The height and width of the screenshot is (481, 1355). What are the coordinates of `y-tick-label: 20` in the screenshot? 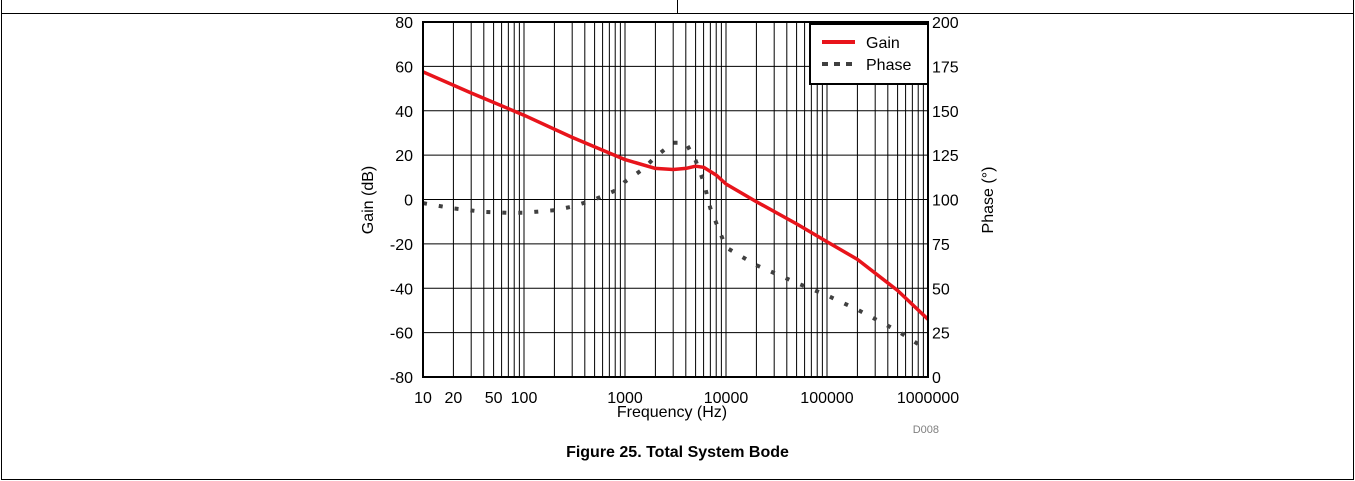 It's located at (404, 156).